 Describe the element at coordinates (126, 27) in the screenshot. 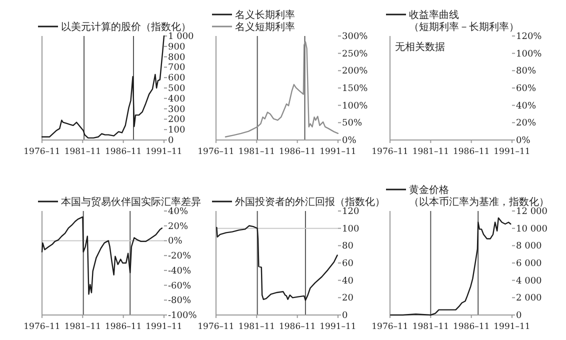

I see `legend-label: 以美元计算的股价（指数化）` at that location.